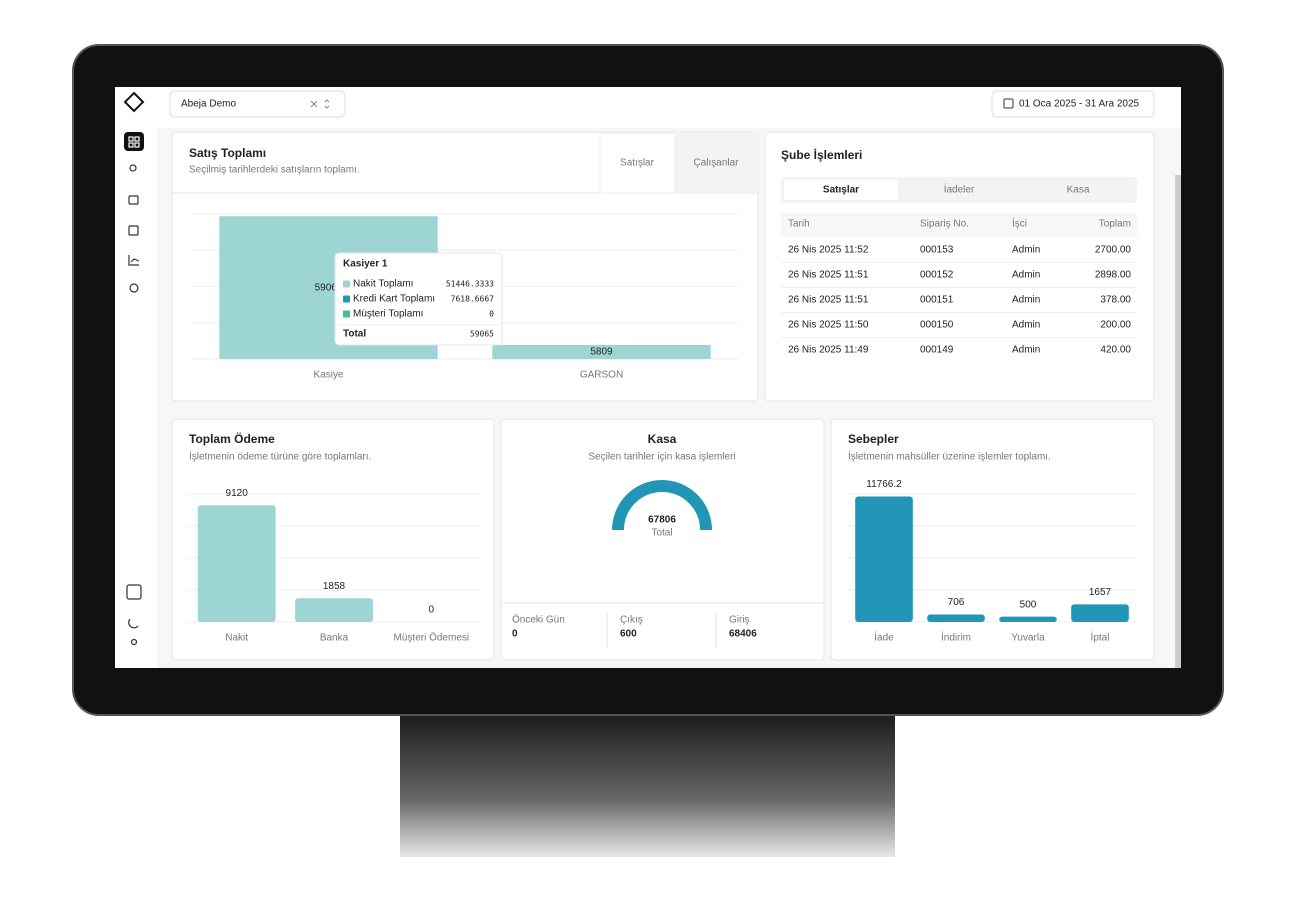 The height and width of the screenshot is (901, 1296). I want to click on sidebar, so click(136, 377).